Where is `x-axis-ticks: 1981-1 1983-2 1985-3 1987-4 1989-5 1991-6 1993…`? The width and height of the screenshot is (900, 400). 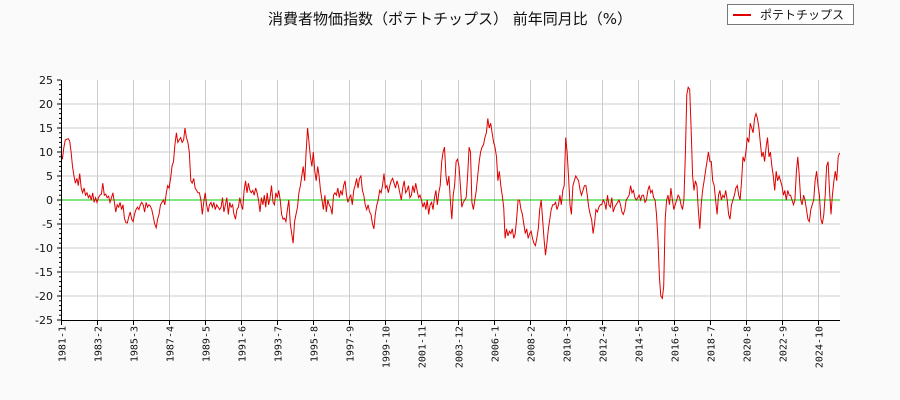 x-axis-ticks: 1981-1 1983-2 1985-3 1987-4 1989-5 1991-6 1993… is located at coordinates (442, 347).